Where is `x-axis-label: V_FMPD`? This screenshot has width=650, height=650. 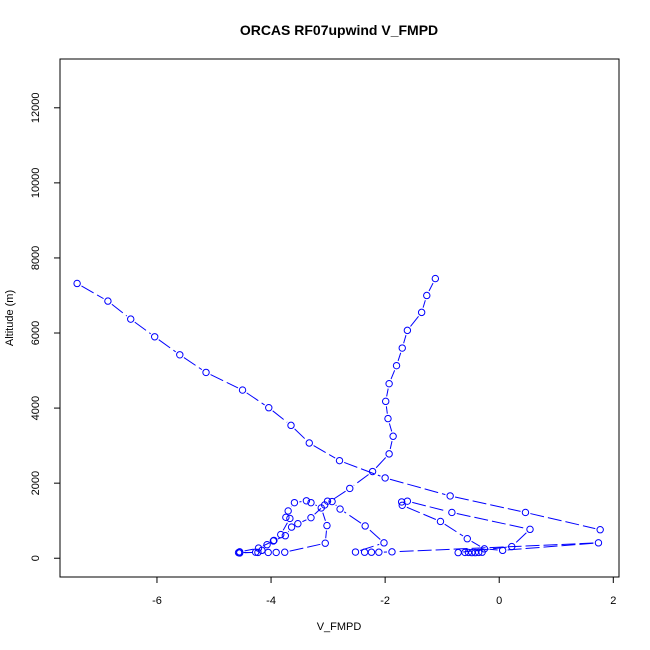 x-axis-label: V_FMPD is located at coordinates (339, 627).